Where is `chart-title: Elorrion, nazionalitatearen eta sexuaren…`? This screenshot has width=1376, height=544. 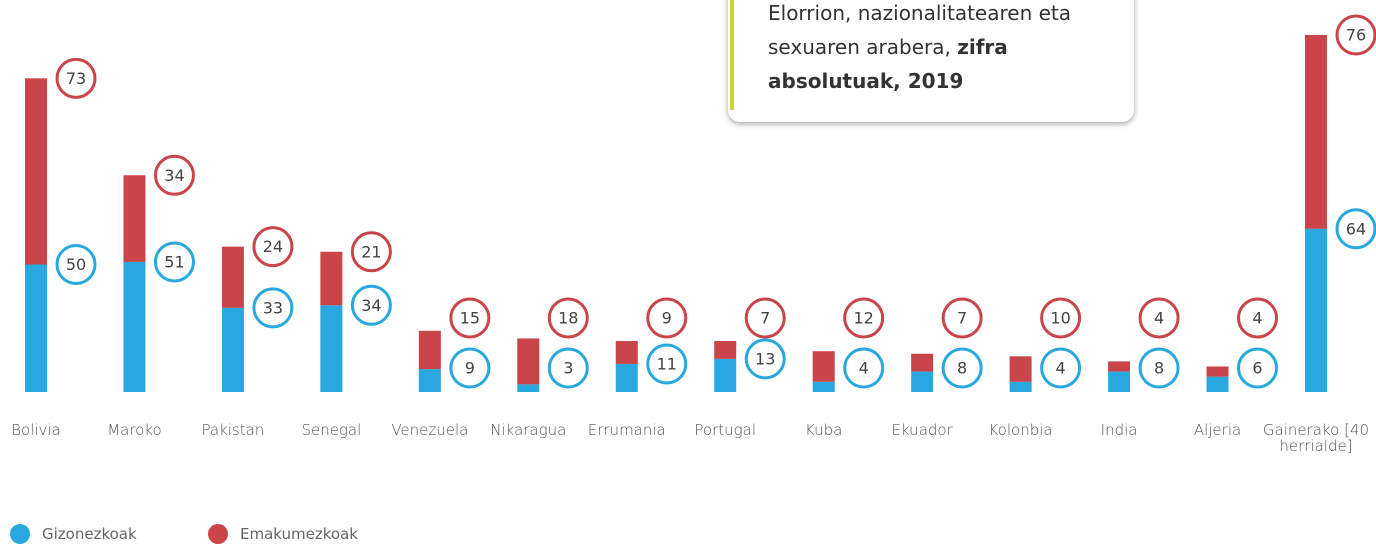 chart-title: Elorrion, nazionalitatearen eta sexuaren… is located at coordinates (919, 30).